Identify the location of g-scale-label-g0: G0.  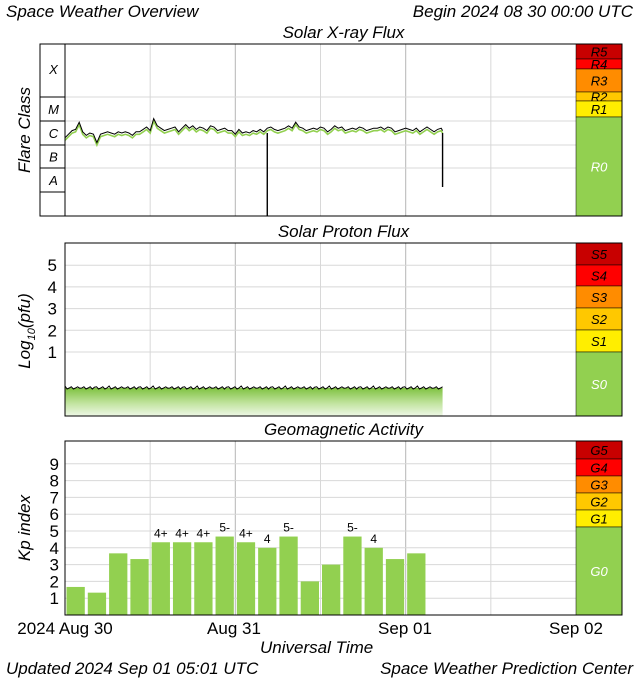
(599, 571).